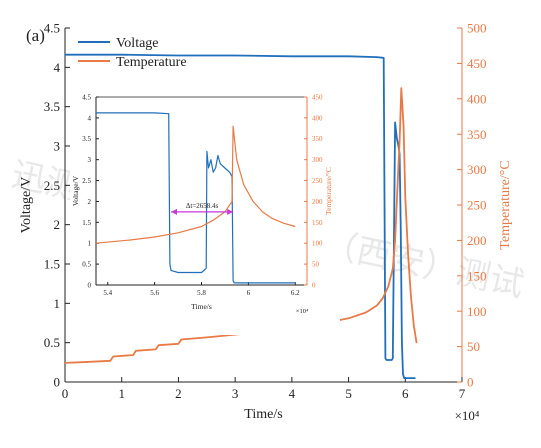  Describe the element at coordinates (137, 43) in the screenshot. I see `legend-voltage-label: Voltage` at that location.